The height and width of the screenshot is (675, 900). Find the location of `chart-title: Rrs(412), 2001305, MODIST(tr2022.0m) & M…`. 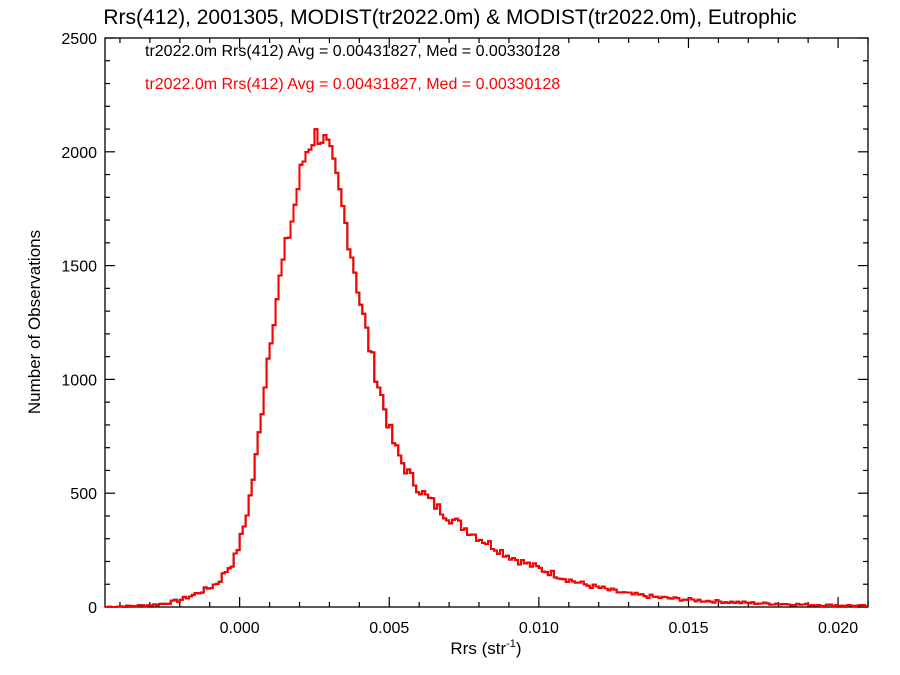

chart-title: Rrs(412), 2001305, MODIST(tr2022.0m) & M… is located at coordinates (450, 17).